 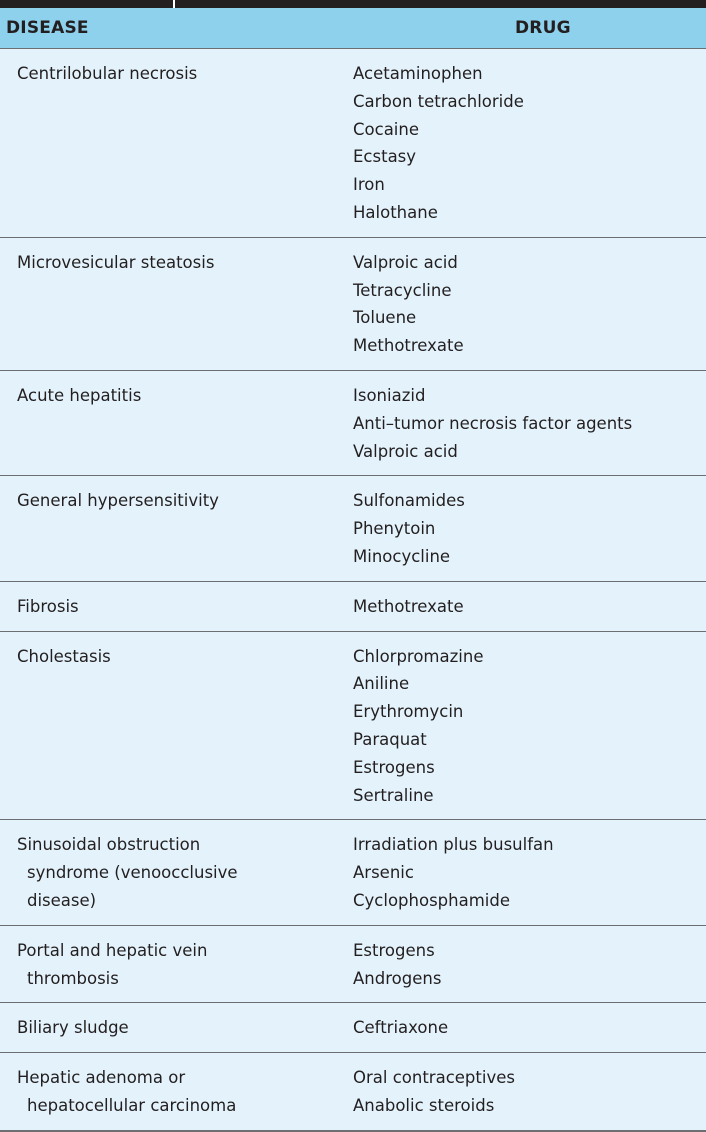 What do you see at coordinates (434, 1078) in the screenshot?
I see `drug-name: Oral contraceptives` at bounding box center [434, 1078].